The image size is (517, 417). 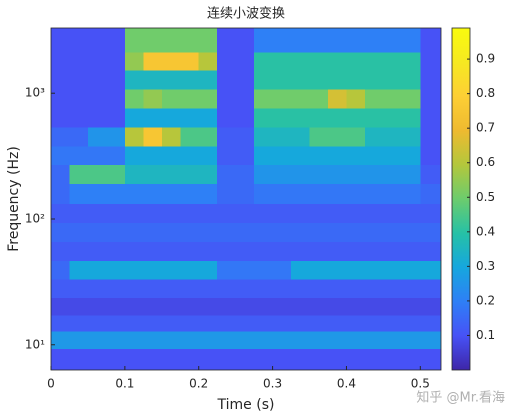 What do you see at coordinates (272, 384) in the screenshot?
I see `x-tick-label: 0.3` at bounding box center [272, 384].